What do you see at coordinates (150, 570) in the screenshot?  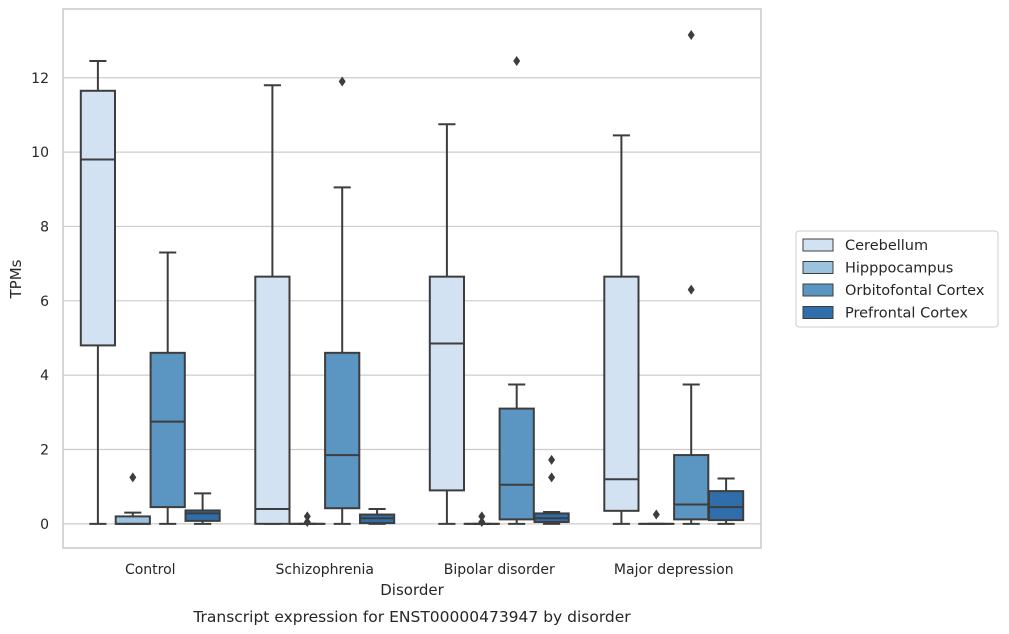 I see `x-tick-label: Control` at bounding box center [150, 570].